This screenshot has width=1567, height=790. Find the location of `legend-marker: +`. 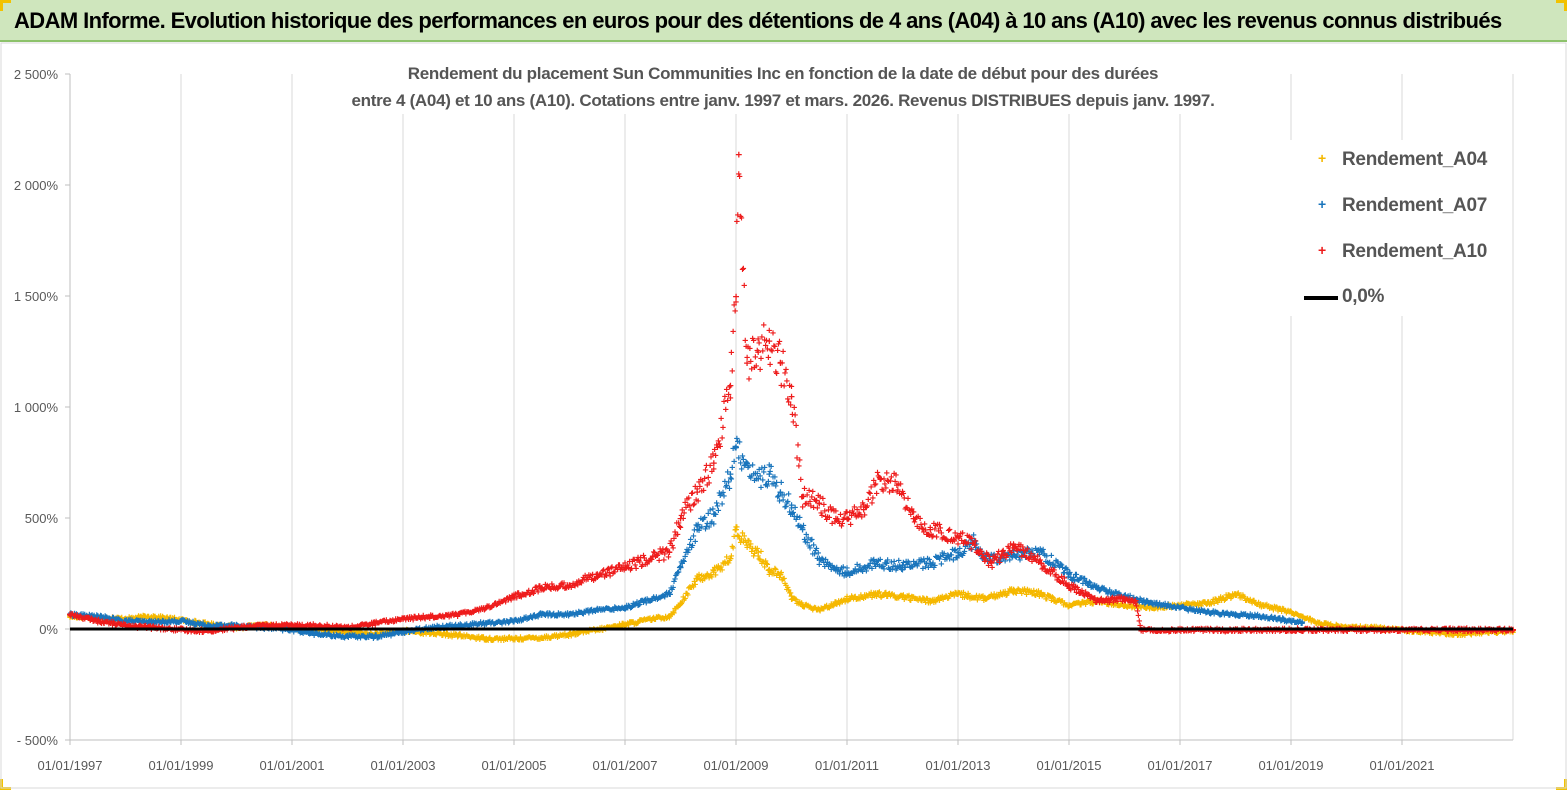

legend-marker: + is located at coordinates (1314, 206).